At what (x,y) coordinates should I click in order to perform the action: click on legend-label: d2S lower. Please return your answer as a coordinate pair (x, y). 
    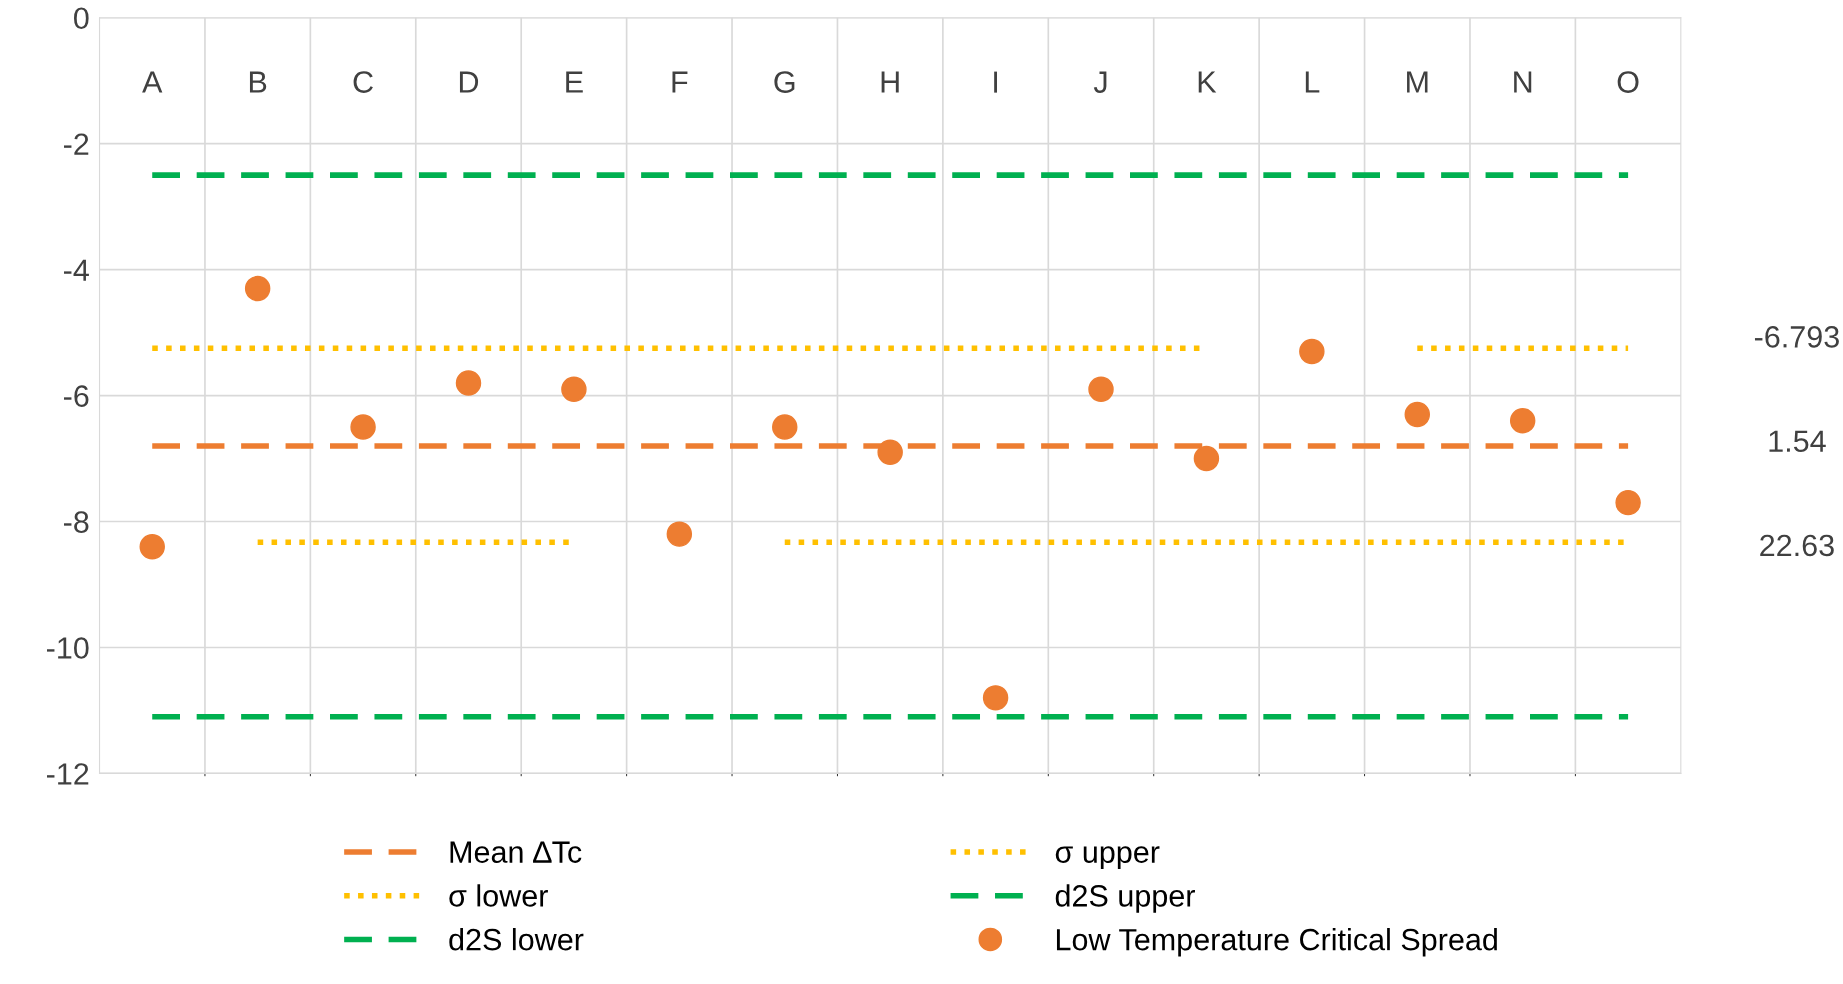
    Looking at the image, I should click on (516, 939).